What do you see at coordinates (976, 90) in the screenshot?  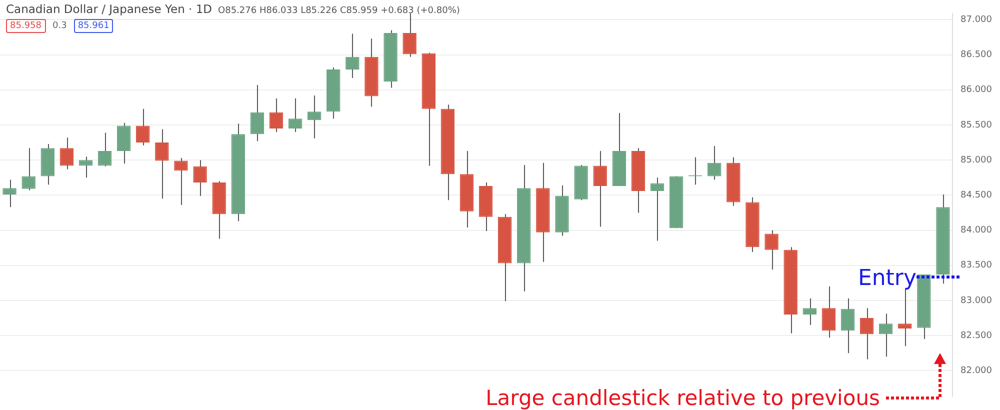 I see `y-tick-label: 86.000` at bounding box center [976, 90].